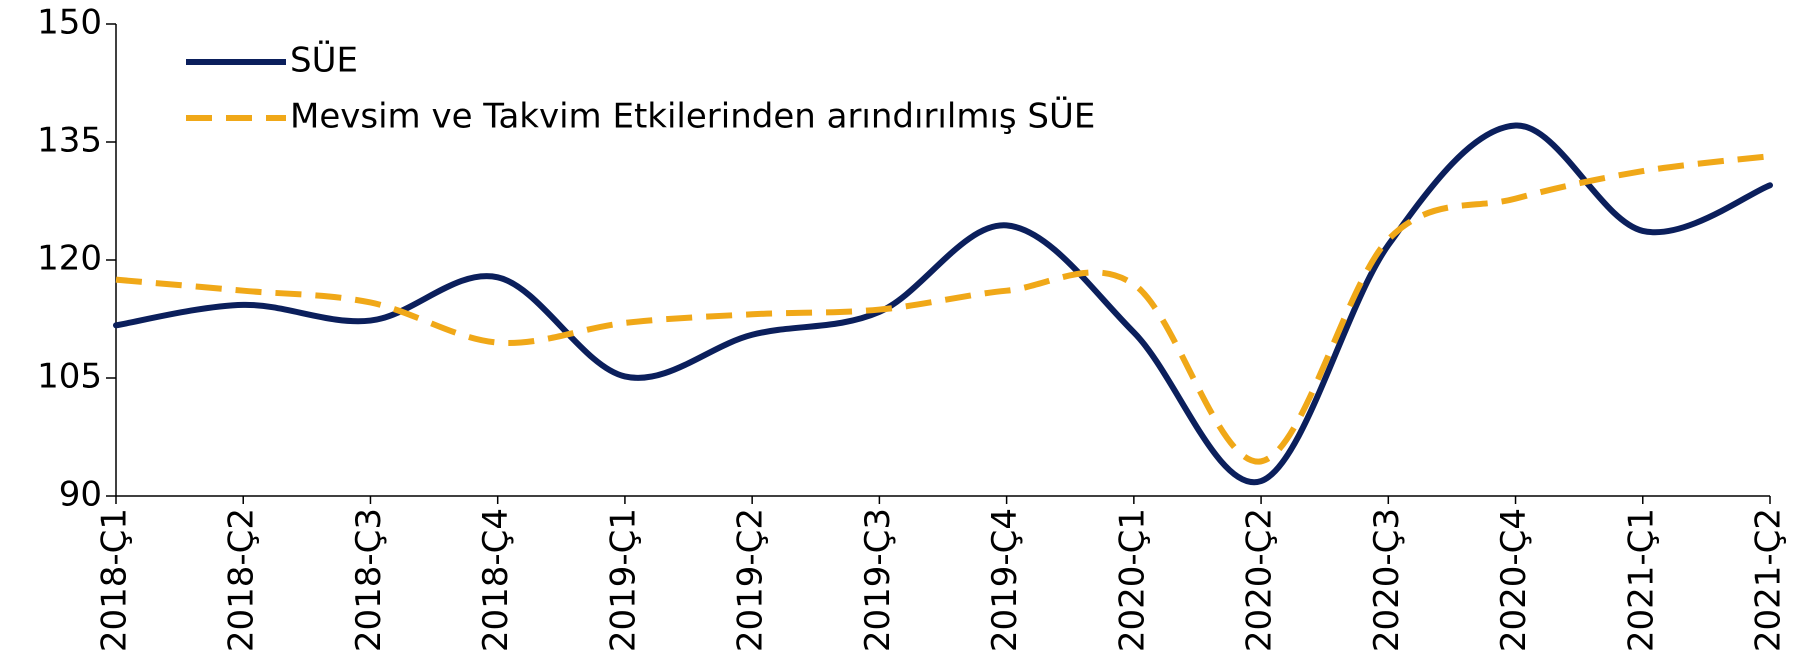 The image size is (1808, 672). What do you see at coordinates (1260, 580) in the screenshot?
I see `x-tick-label: 2020-Ç2` at bounding box center [1260, 580].